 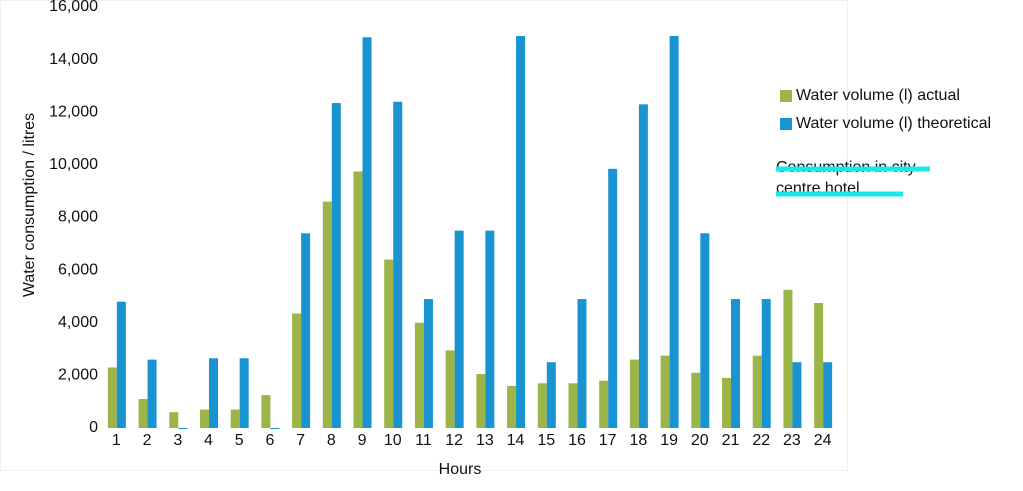 I want to click on x-tick-label: 5, so click(x=239, y=440).